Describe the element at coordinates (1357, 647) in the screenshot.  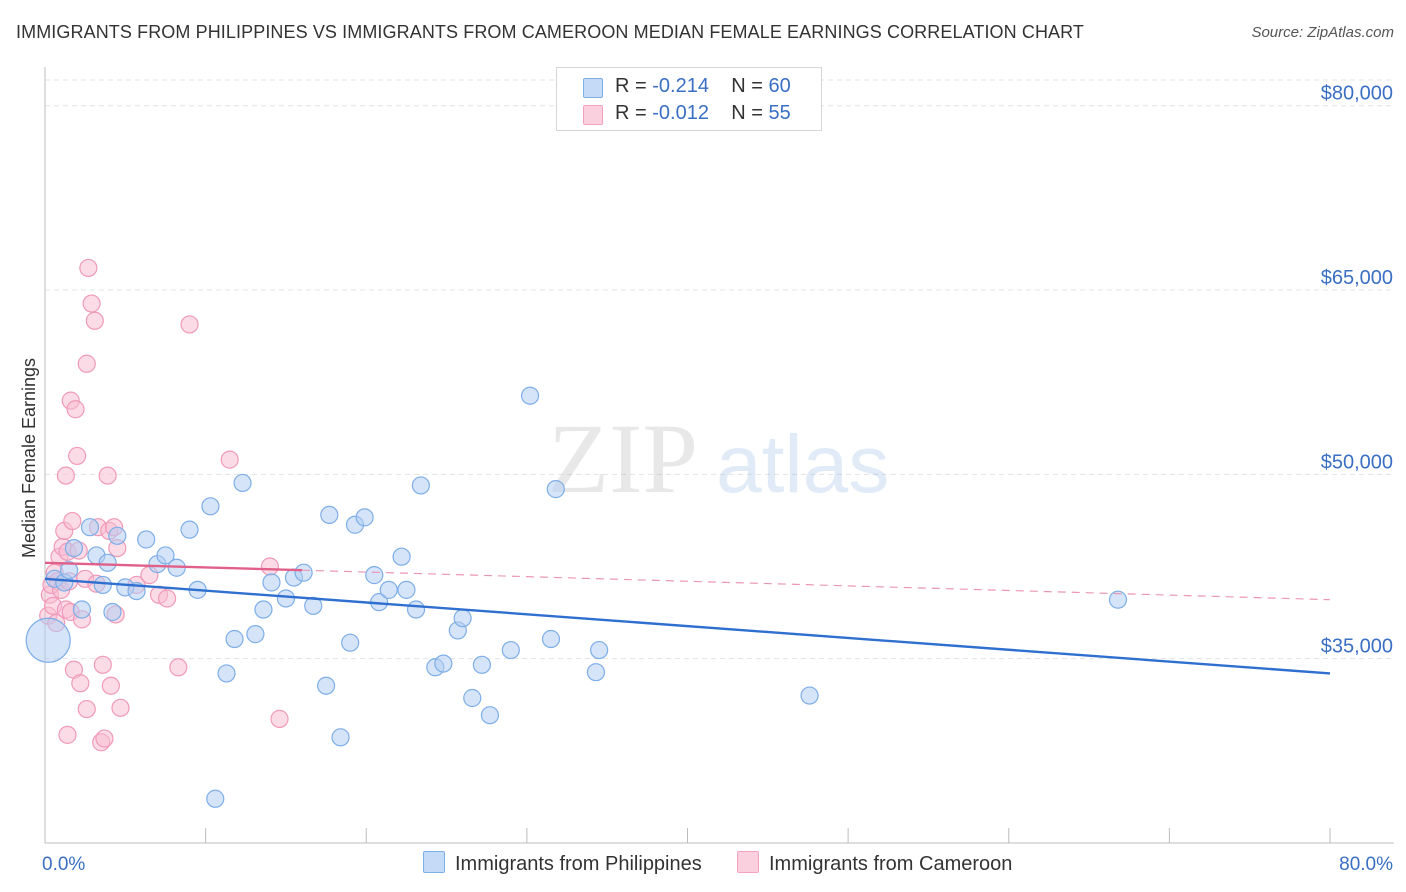
I see `y-tick-label: $35,000` at that location.